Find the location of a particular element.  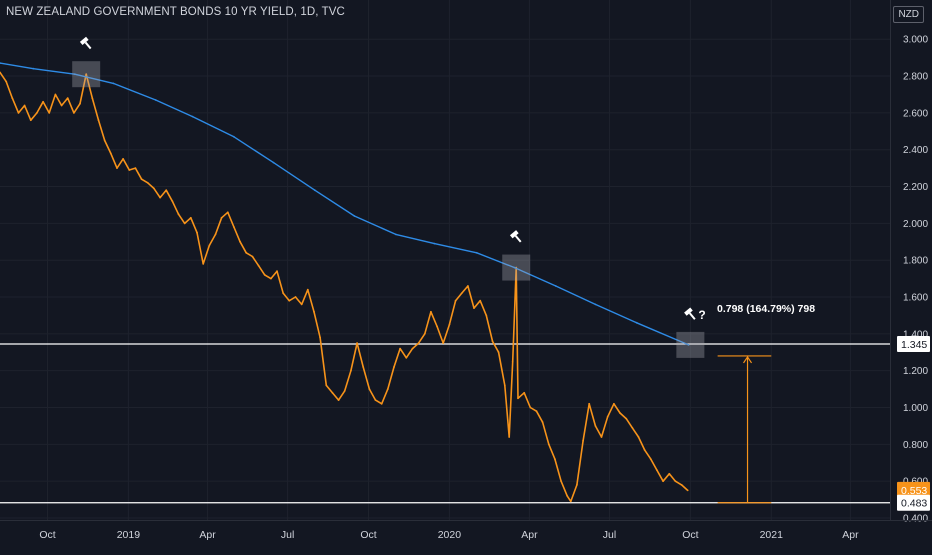

y-tick-label: 2.800 is located at coordinates (915, 77).